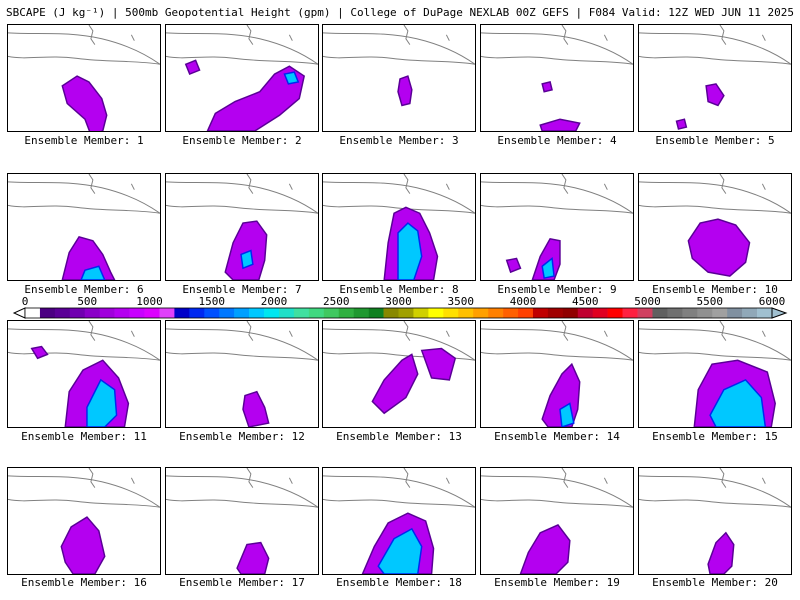 The image size is (800, 600). Describe the element at coordinates (779, 313) in the screenshot. I see `colorbar-arrow-right` at that location.